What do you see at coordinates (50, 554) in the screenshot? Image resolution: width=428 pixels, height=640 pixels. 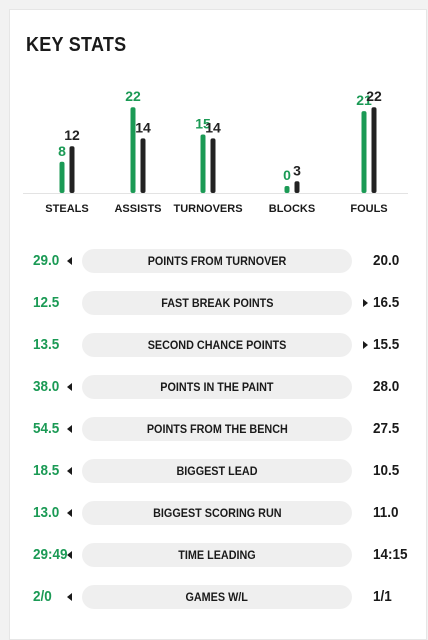 I see `stat-left-value: 29:49` at bounding box center [50, 554].